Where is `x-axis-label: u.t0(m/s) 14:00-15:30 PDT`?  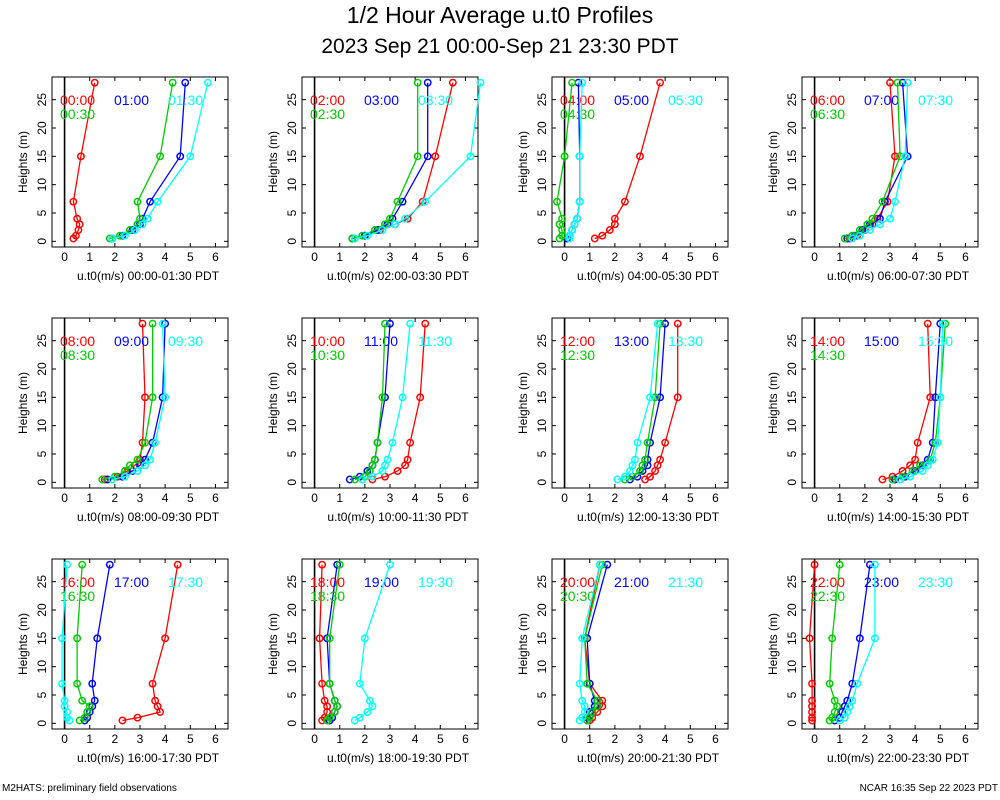
x-axis-label: u.t0(m/s) 14:00-15:30 PDT is located at coordinates (898, 517).